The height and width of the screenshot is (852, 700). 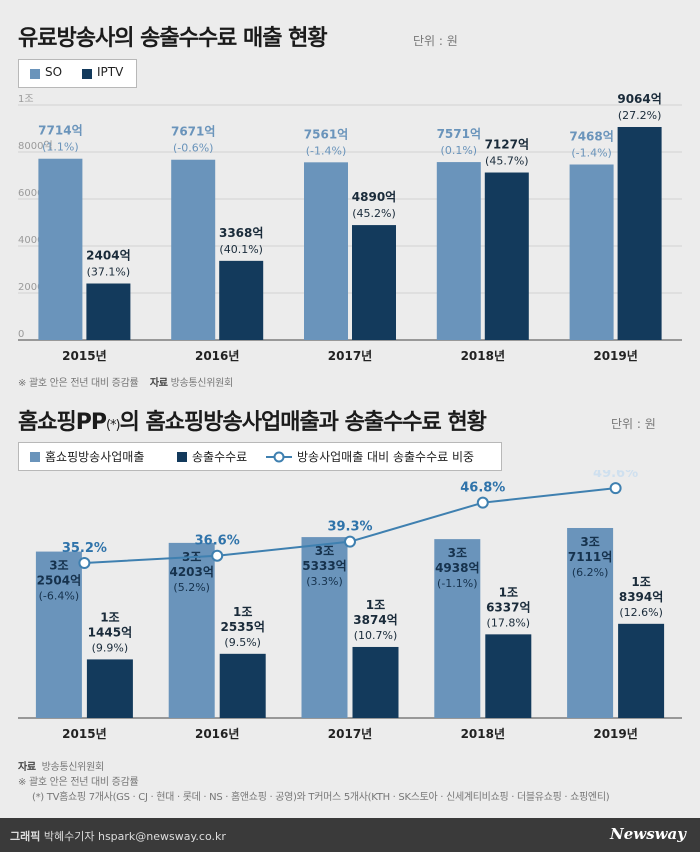 What do you see at coordinates (78, 383) in the screenshot?
I see `chart1-note-paren: ※ 괄호 안은 전년 대비 증감률` at bounding box center [78, 383].